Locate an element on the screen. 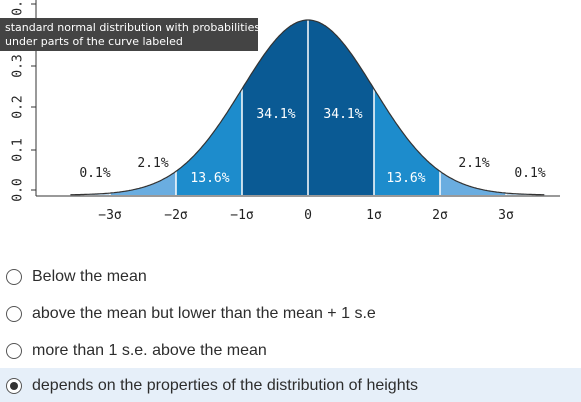 This screenshot has height=402, width=581. x-label: 1σ is located at coordinates (374, 215).